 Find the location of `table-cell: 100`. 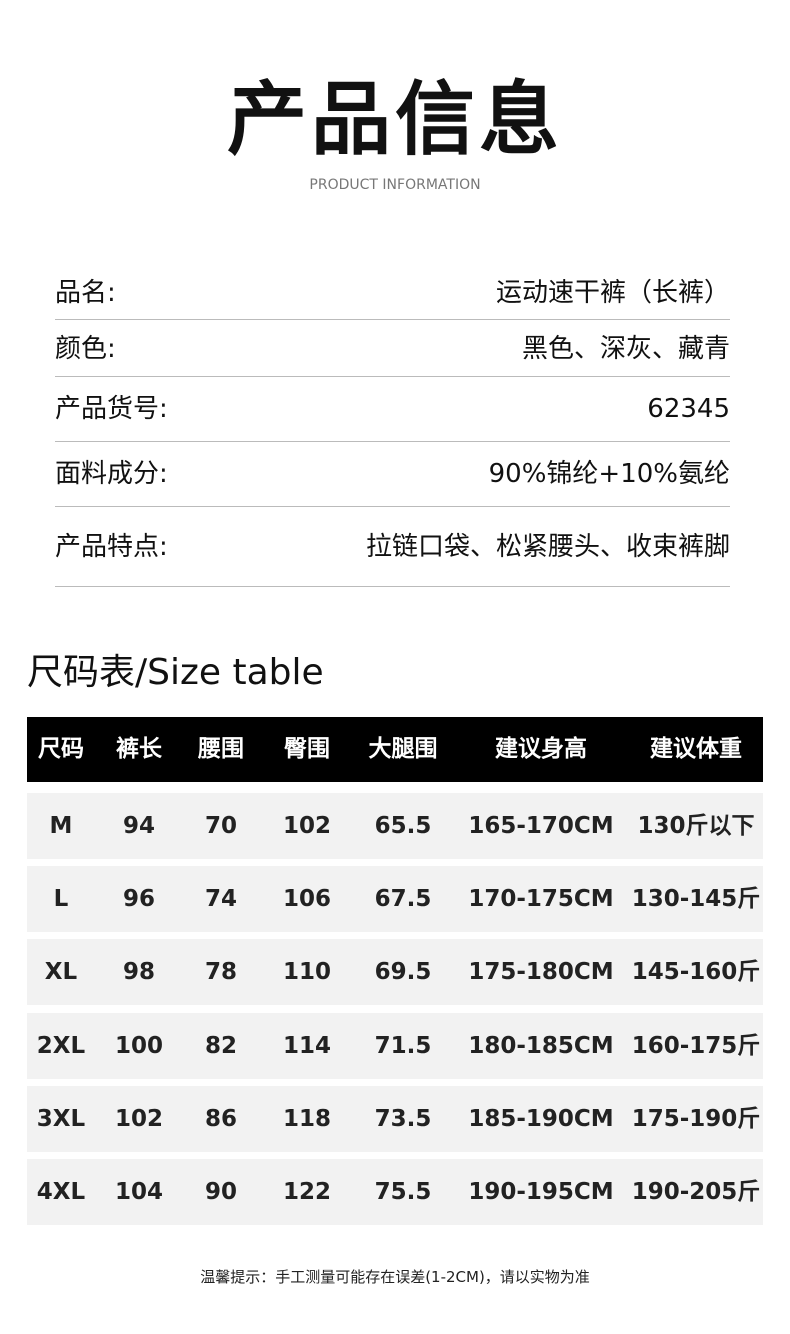

table-cell: 100 is located at coordinates (139, 1045).